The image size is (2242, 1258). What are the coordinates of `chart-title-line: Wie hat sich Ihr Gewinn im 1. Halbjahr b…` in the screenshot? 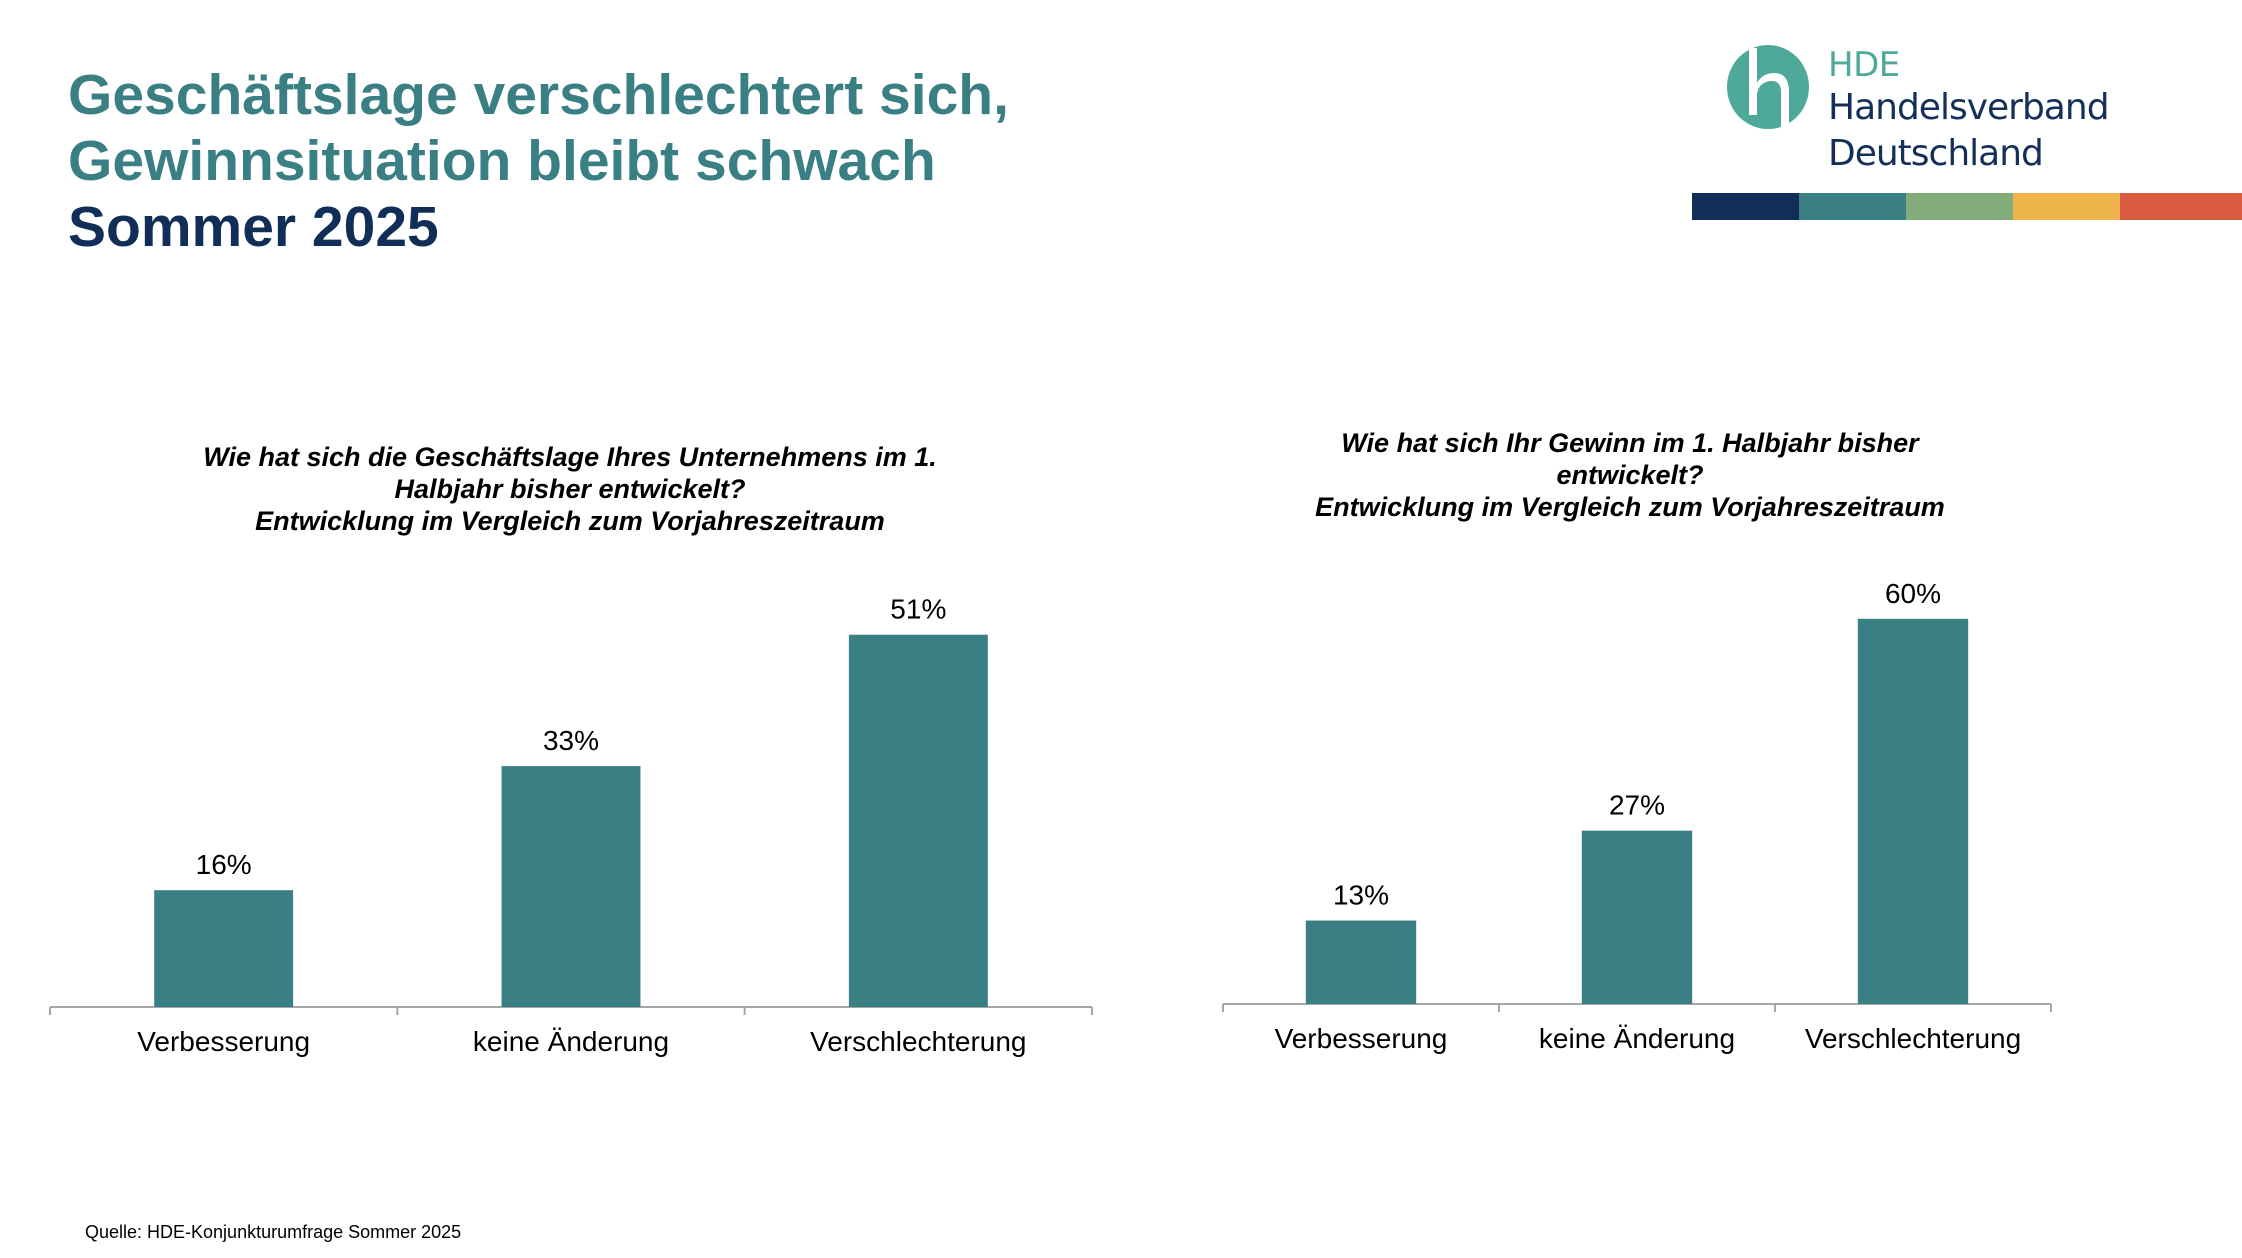 It's located at (1630, 443).